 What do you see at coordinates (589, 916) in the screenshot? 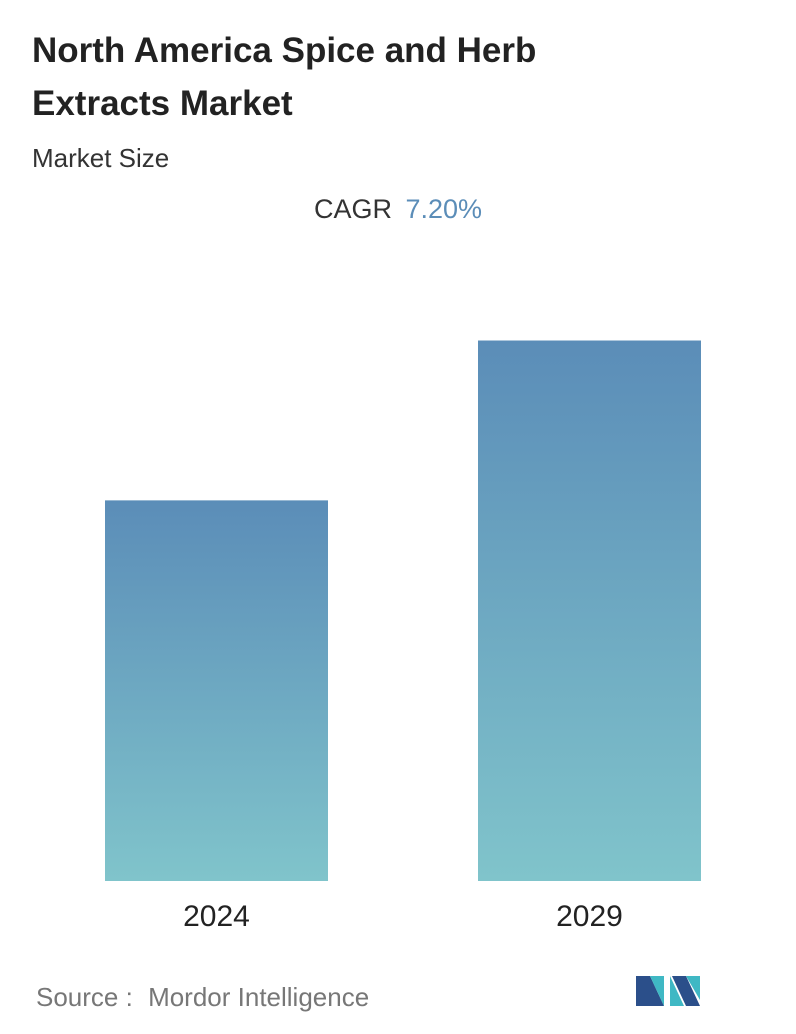
I see `x-tick-label: 2029` at bounding box center [589, 916].